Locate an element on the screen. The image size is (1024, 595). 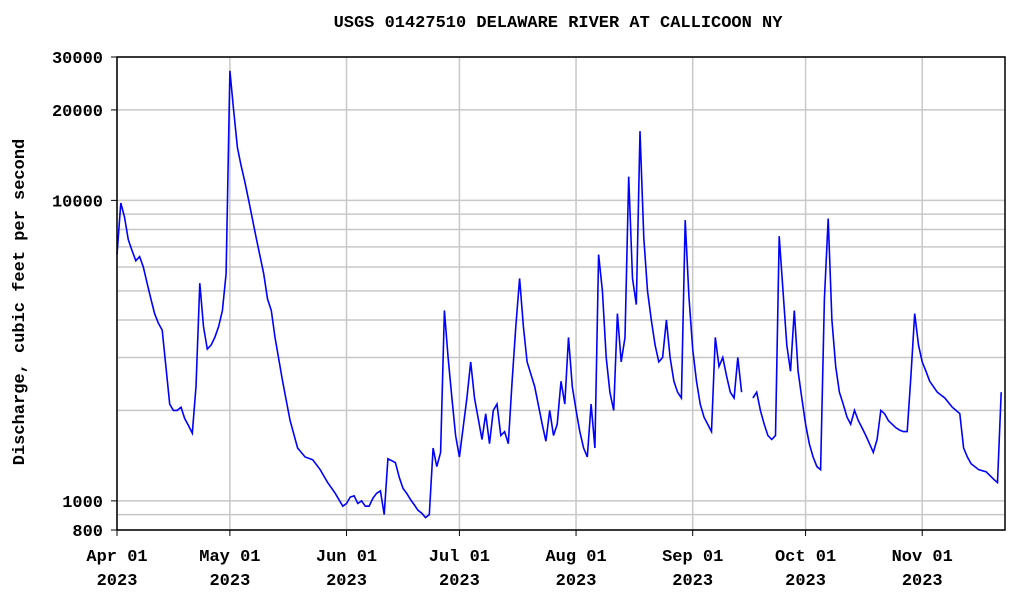
x-tick-label: Jul 01 is located at coordinates (459, 557).